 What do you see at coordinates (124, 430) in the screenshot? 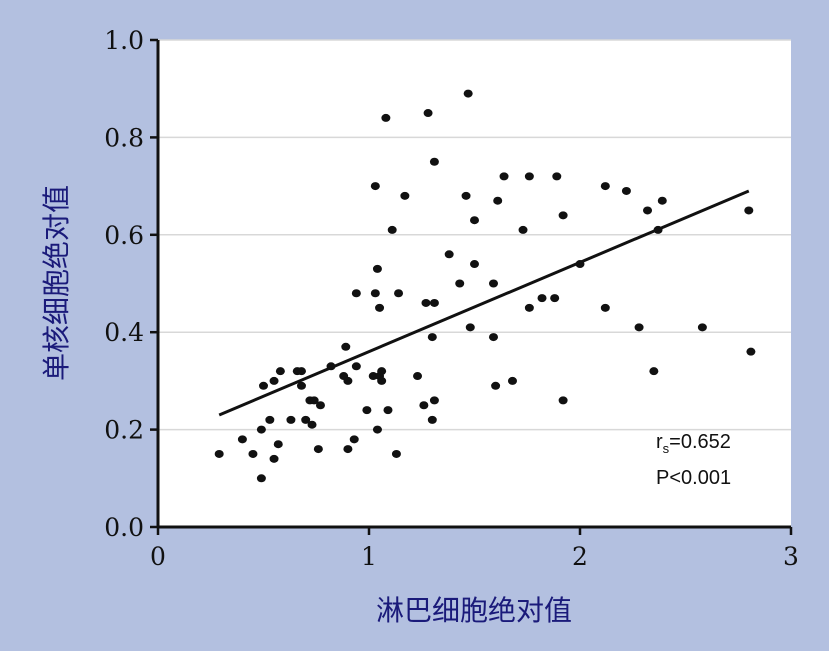
I see `y-tick-label: 0.2` at bounding box center [124, 430].